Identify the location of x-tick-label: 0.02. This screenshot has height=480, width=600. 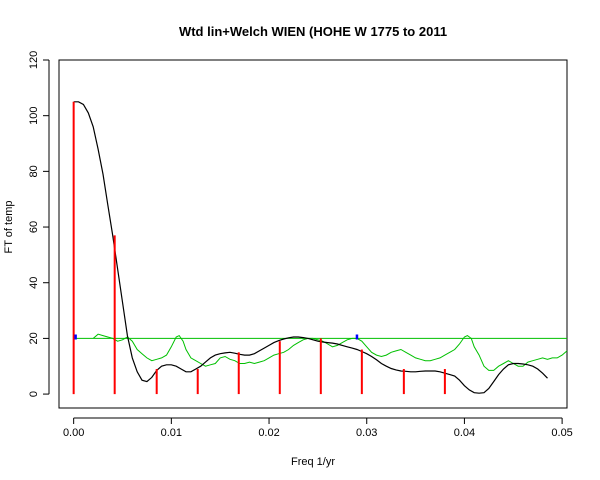
(268, 433).